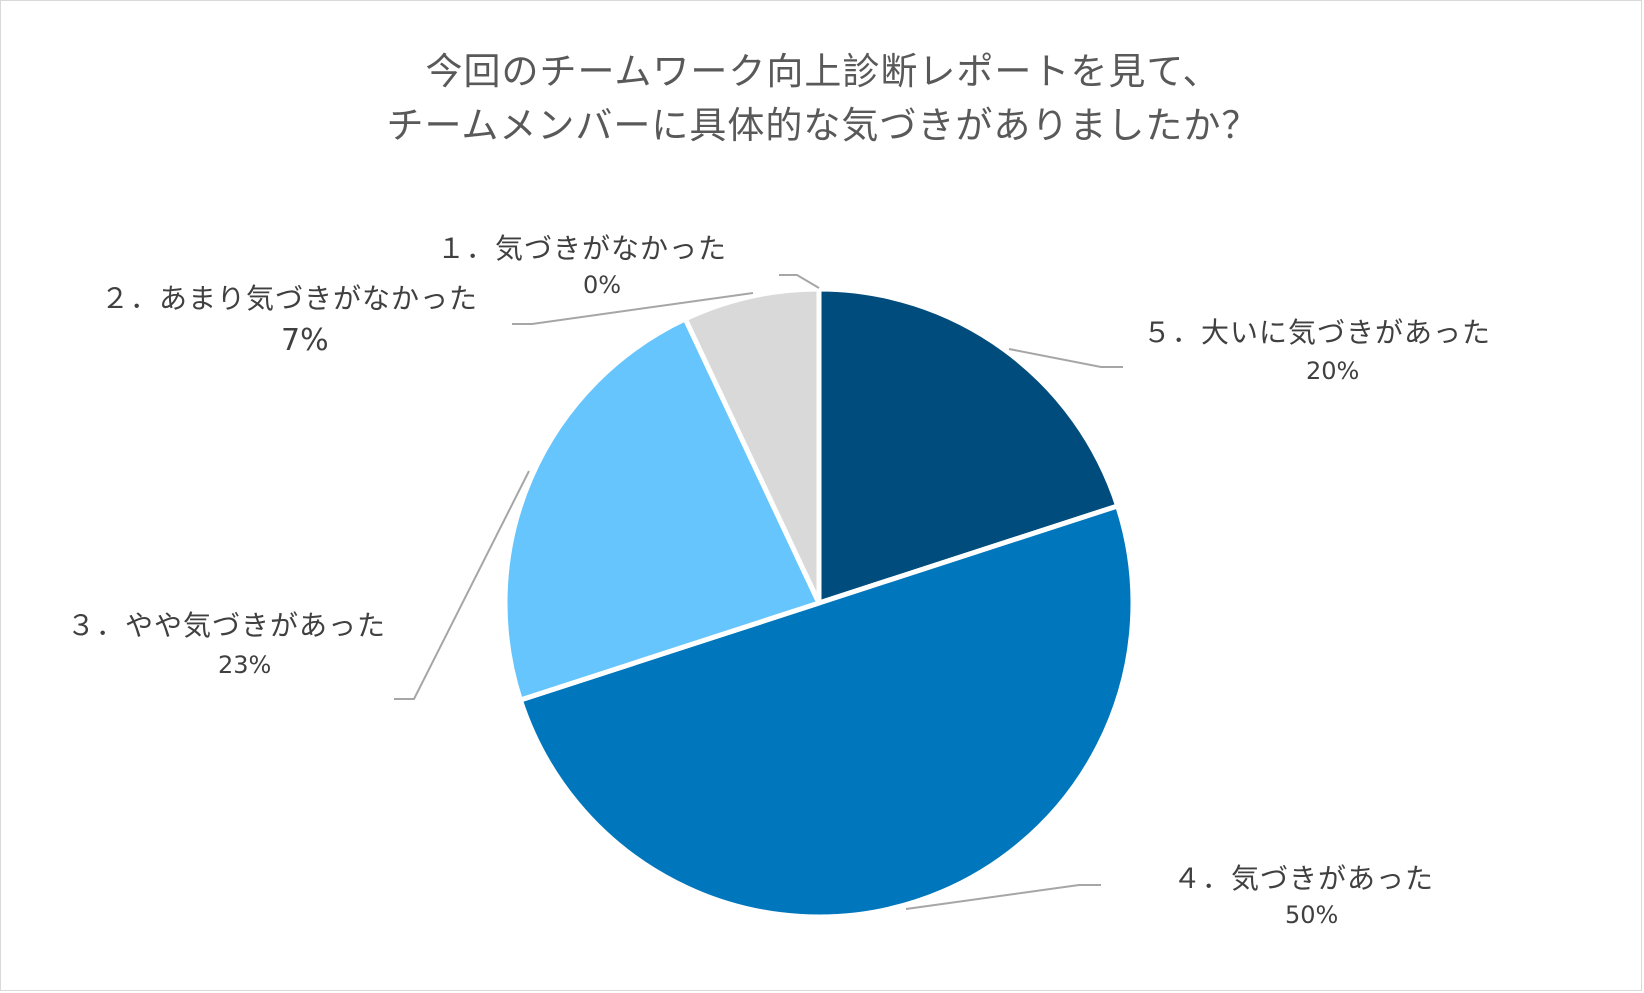 The width and height of the screenshot is (1644, 993). Describe the element at coordinates (582, 248) in the screenshot. I see `label-slice-1: １．気づきがなかった` at that location.